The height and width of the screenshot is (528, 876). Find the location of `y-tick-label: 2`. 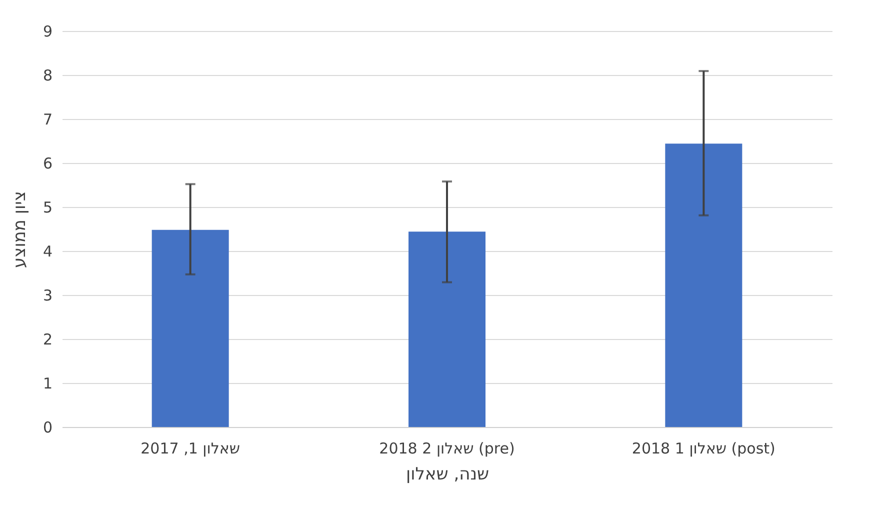

y-tick-label: 2 is located at coordinates (47, 339).